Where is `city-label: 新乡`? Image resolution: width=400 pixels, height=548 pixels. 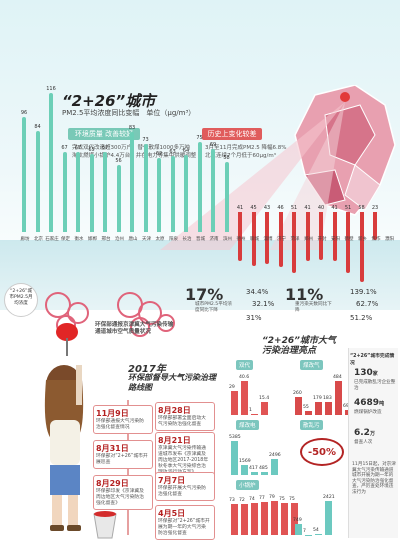
city-label: 新乡 is located at coordinates (362, 239).